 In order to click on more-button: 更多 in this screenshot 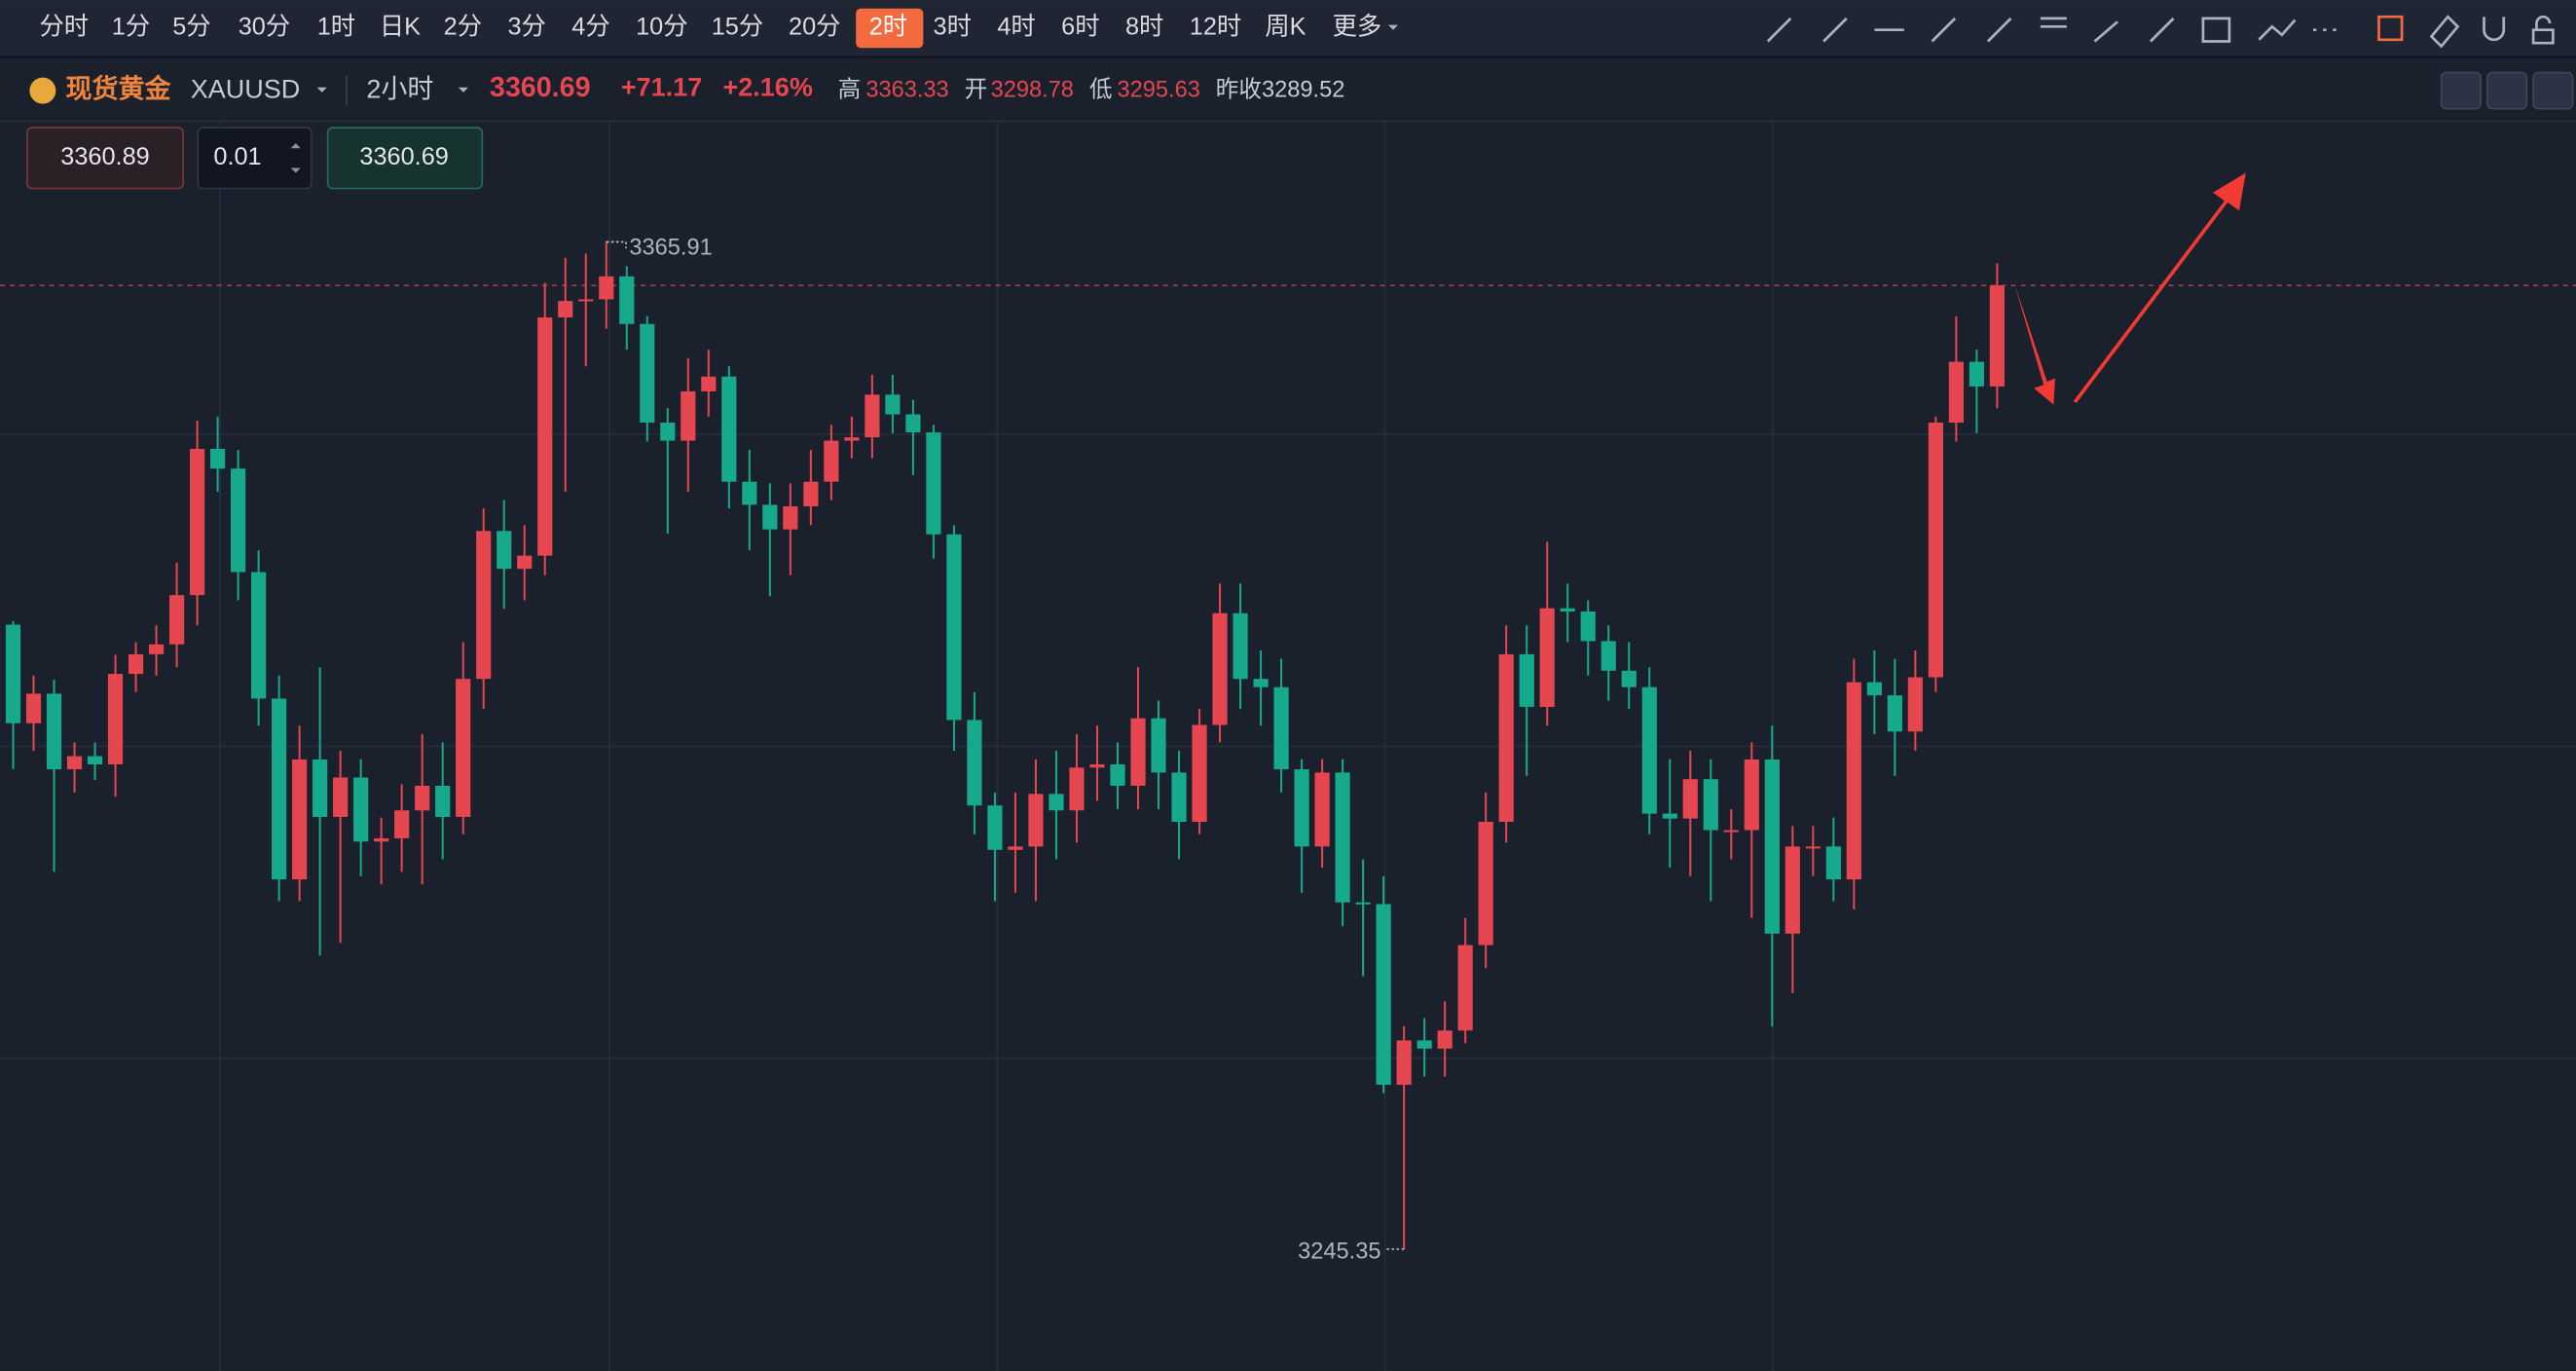, I will do `click(1357, 28)`.